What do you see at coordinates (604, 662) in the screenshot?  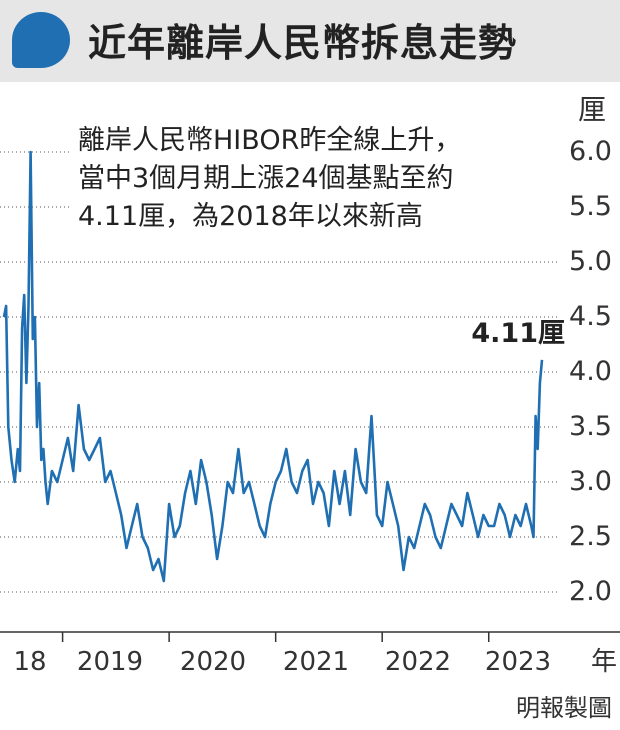 I see `x-axis-unit-label: 年` at bounding box center [604, 662].